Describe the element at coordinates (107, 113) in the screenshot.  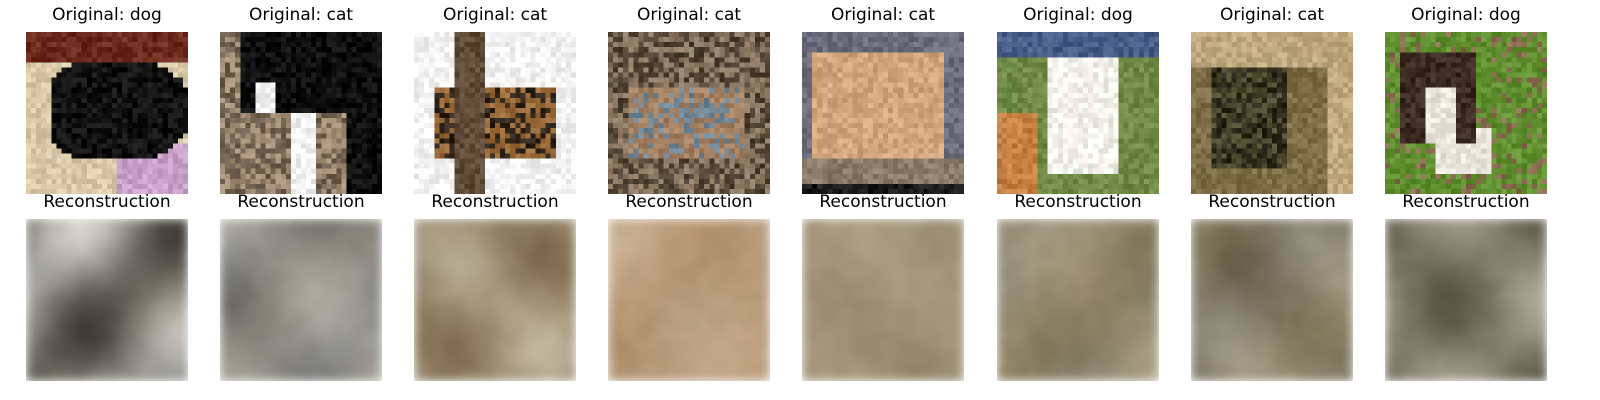
I see `black-dog-lying-in-round-pet-bed-image` at that location.